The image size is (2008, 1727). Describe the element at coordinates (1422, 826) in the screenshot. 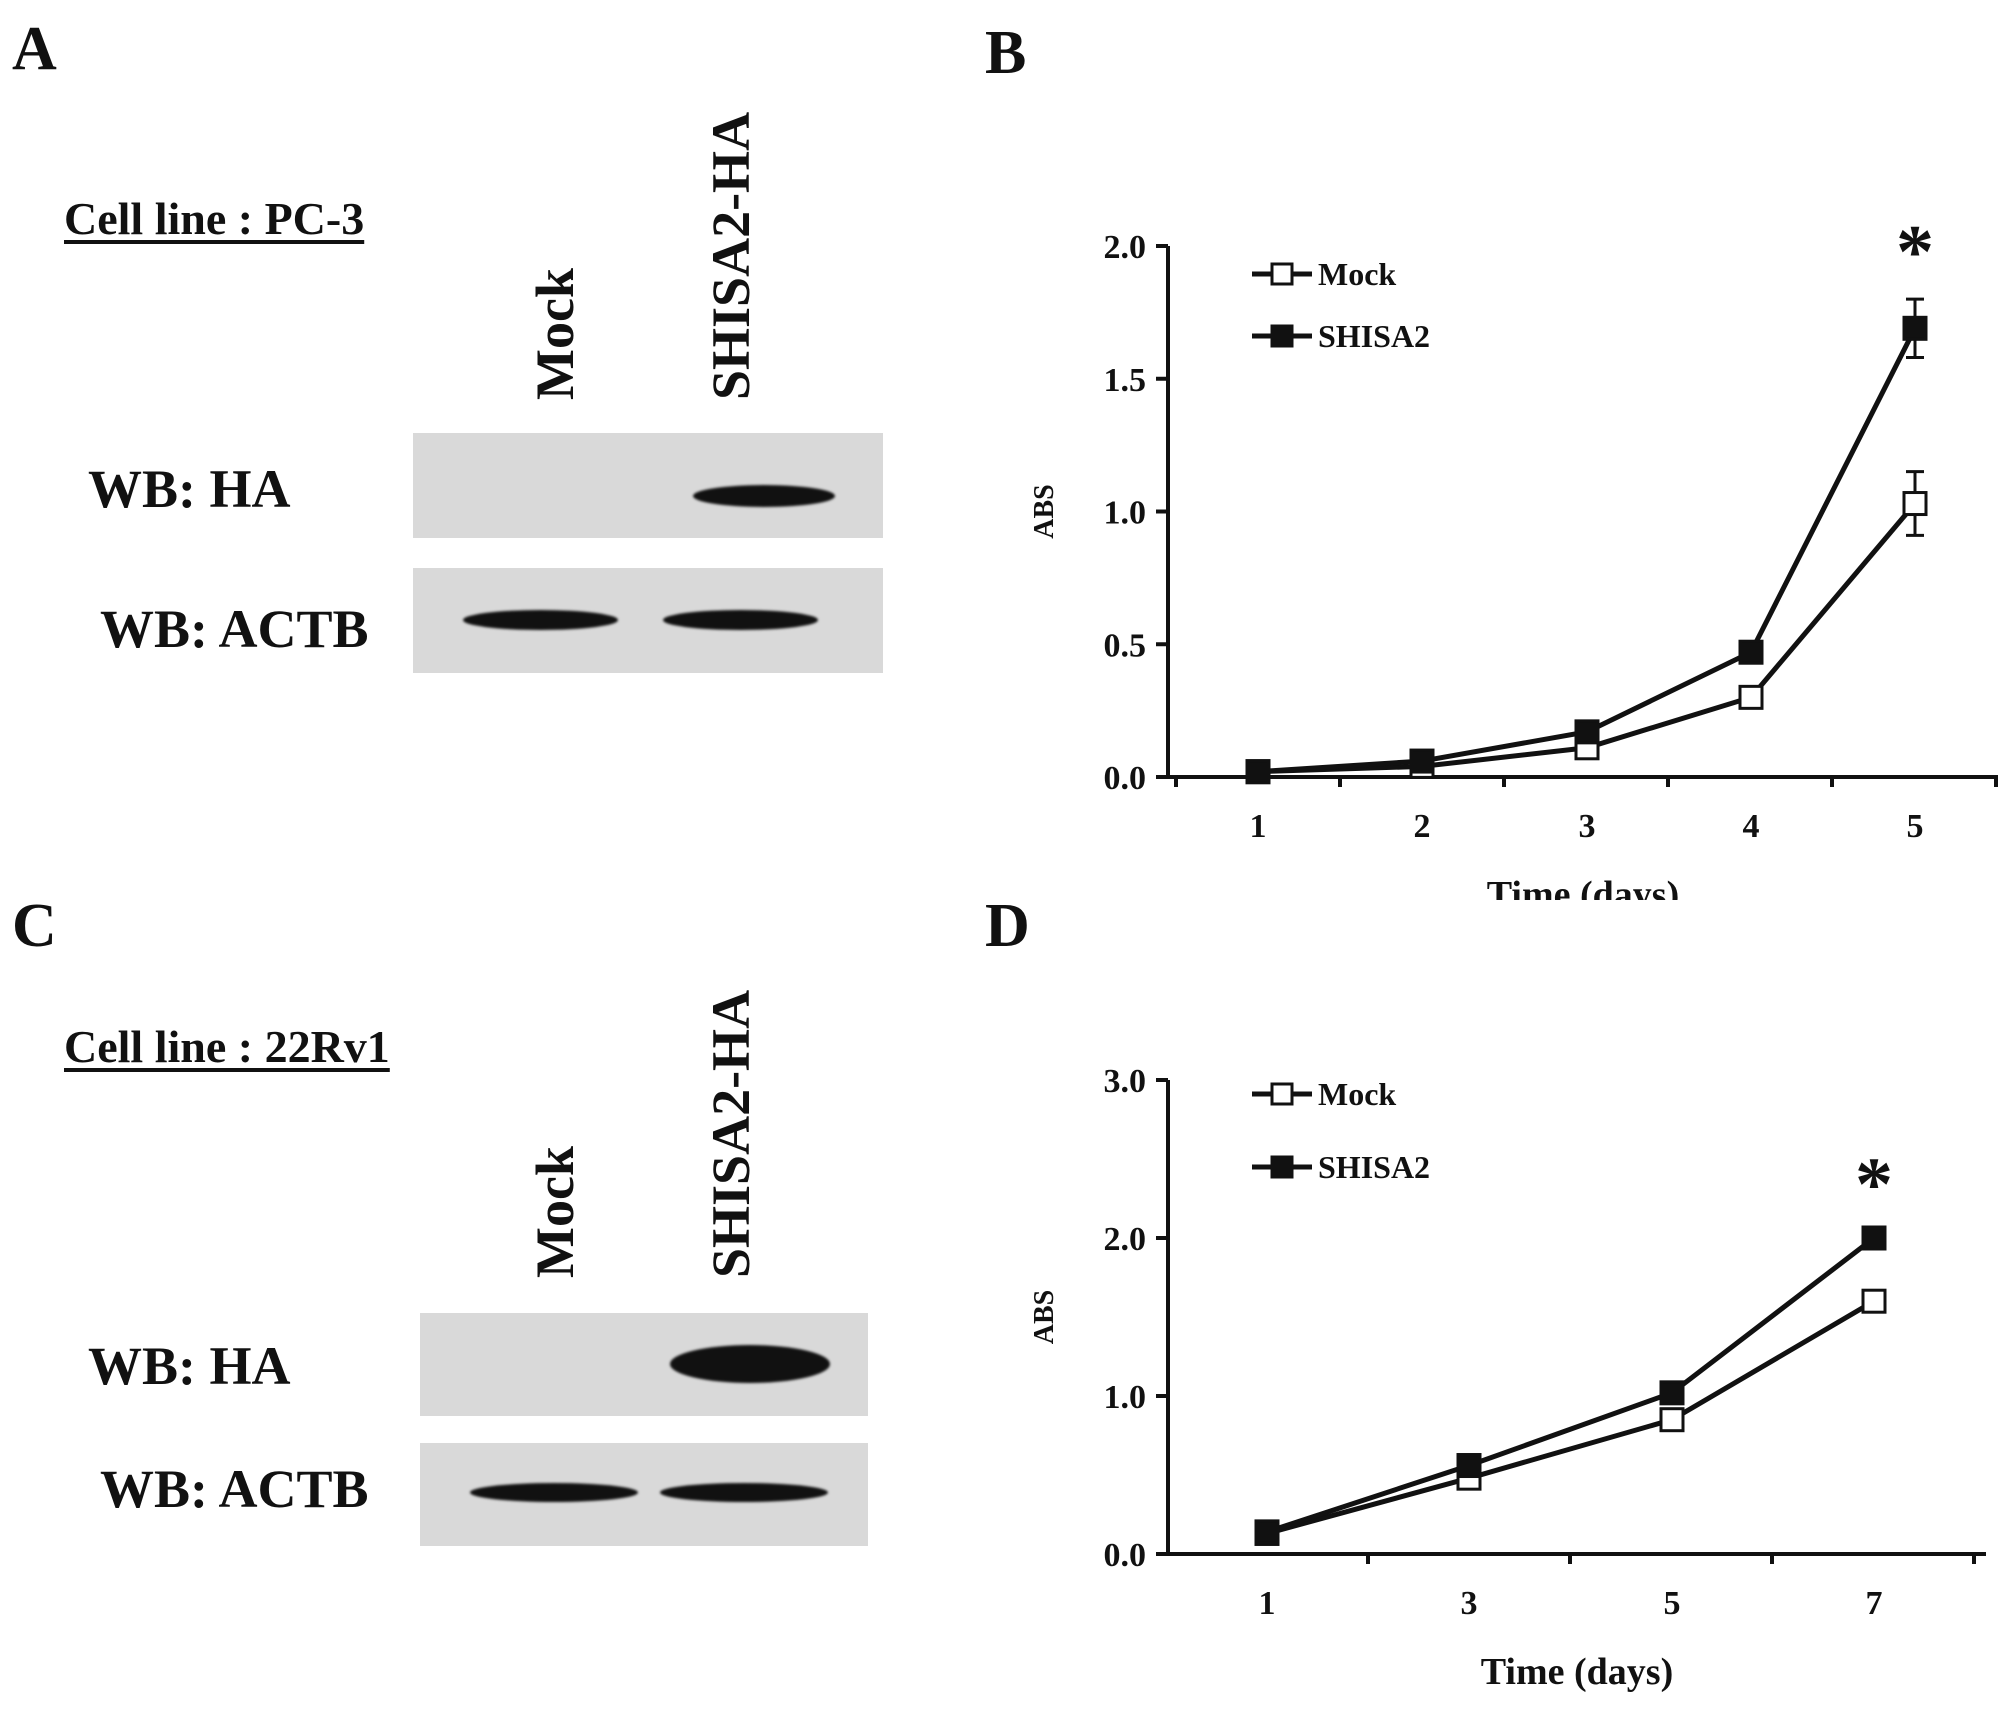

I see `x-tick-label: 2` at that location.